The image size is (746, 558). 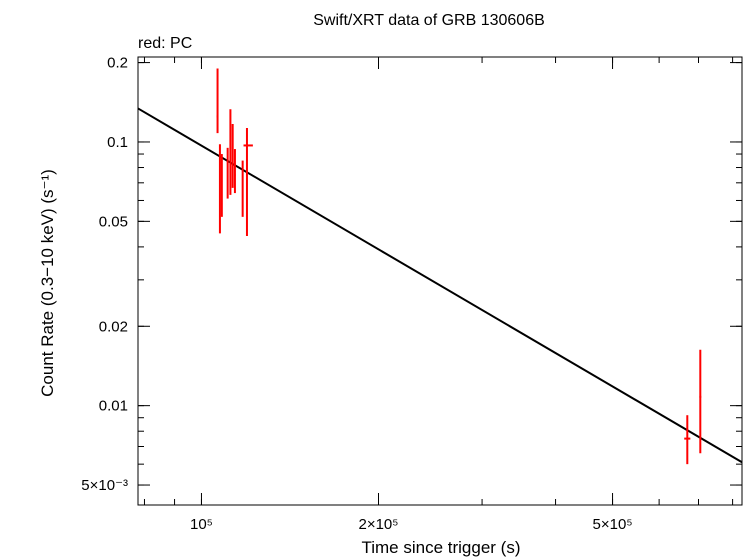 I want to click on x-tick-label: 2×10⁵, so click(x=378, y=524).